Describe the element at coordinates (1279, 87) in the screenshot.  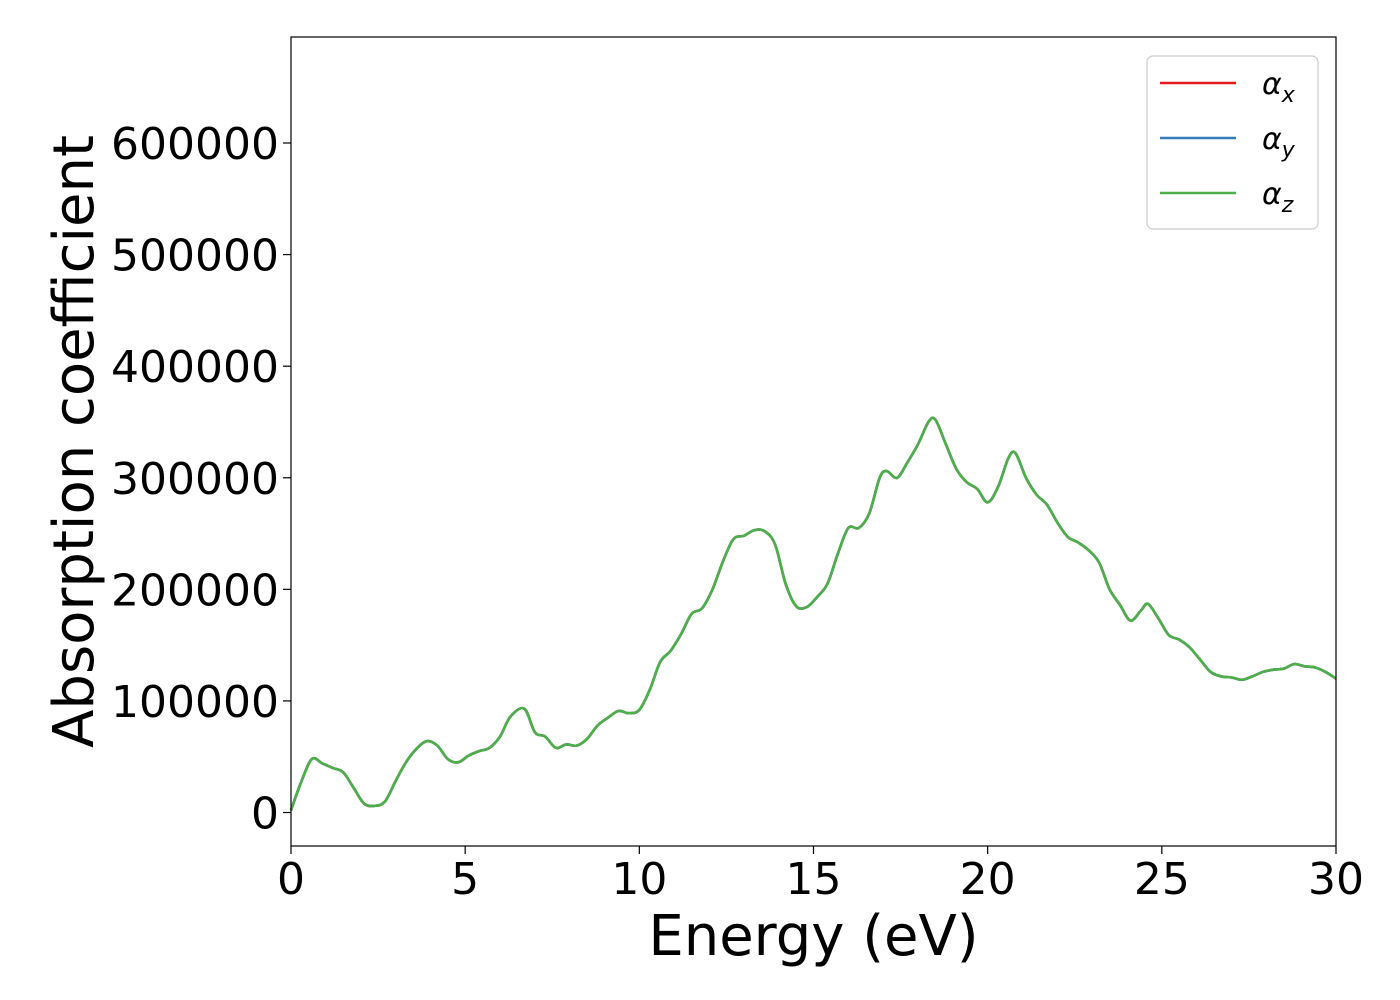
I see `legend-label-x: αx` at that location.